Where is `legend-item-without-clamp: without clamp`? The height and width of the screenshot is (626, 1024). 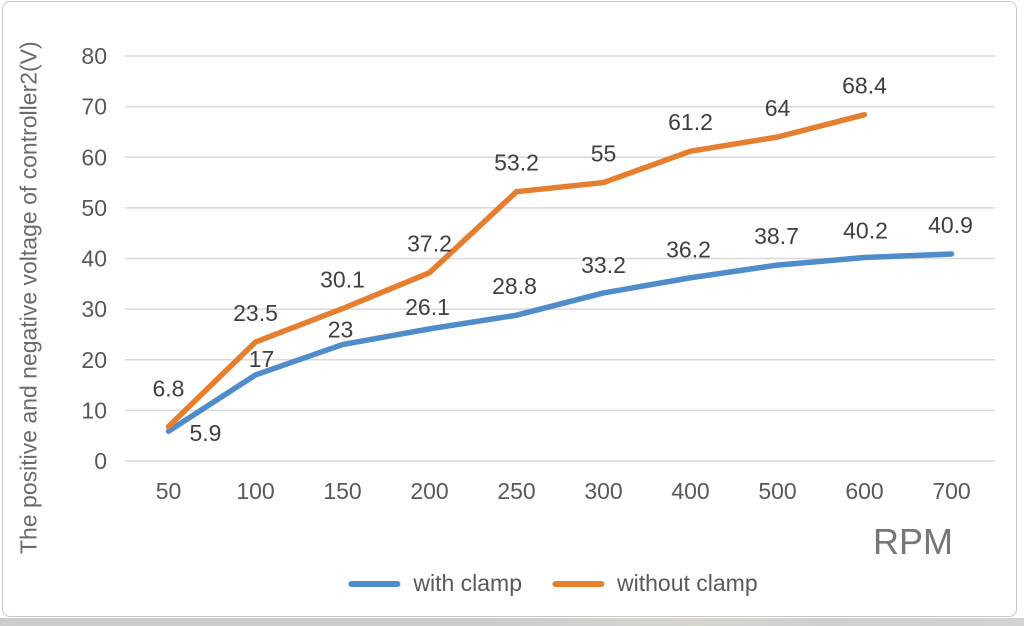
legend-item-without-clamp: without clamp is located at coordinates (655, 583).